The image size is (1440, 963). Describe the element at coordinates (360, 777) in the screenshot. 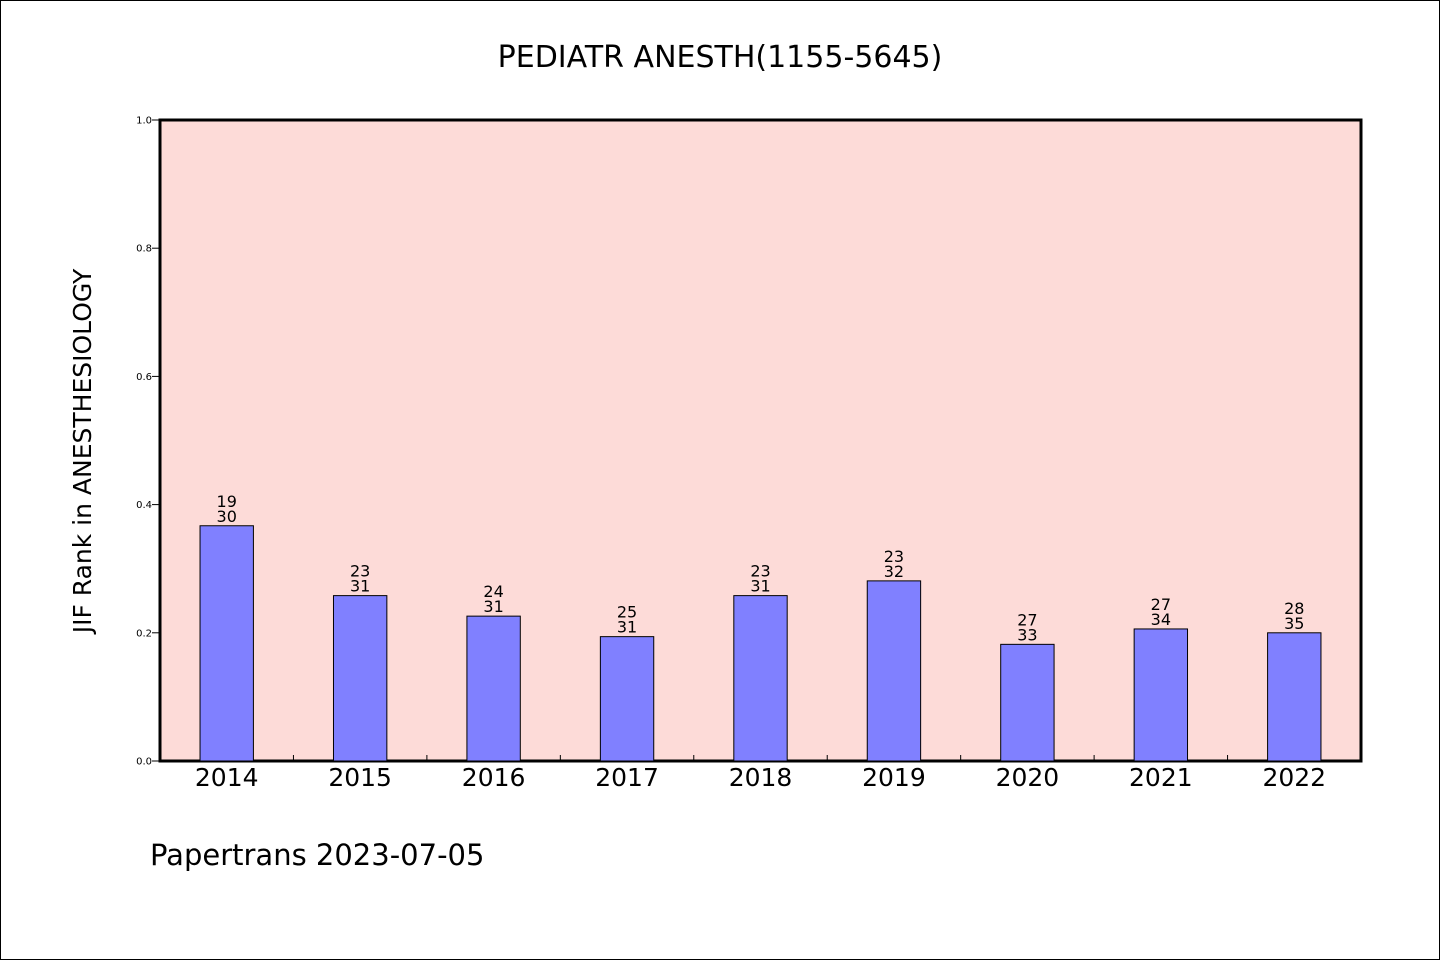

I see `x-tick-label: 2015` at that location.